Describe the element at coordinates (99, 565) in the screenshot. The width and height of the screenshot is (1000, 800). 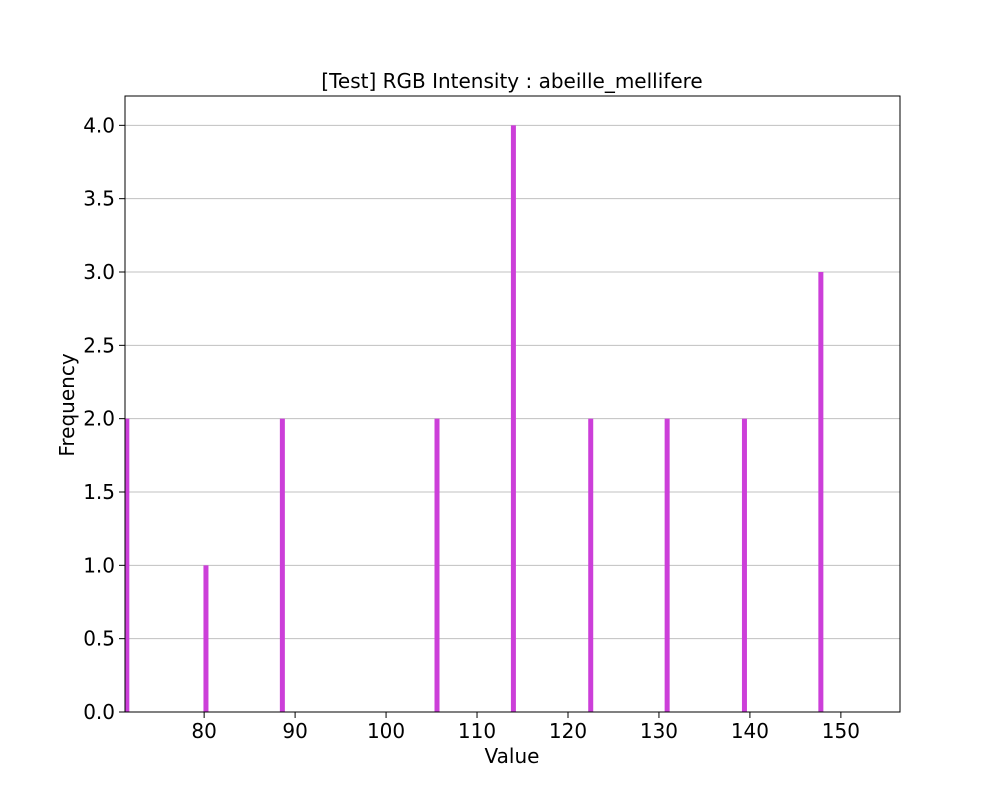
I see `y-tick-label: 1.0` at that location.